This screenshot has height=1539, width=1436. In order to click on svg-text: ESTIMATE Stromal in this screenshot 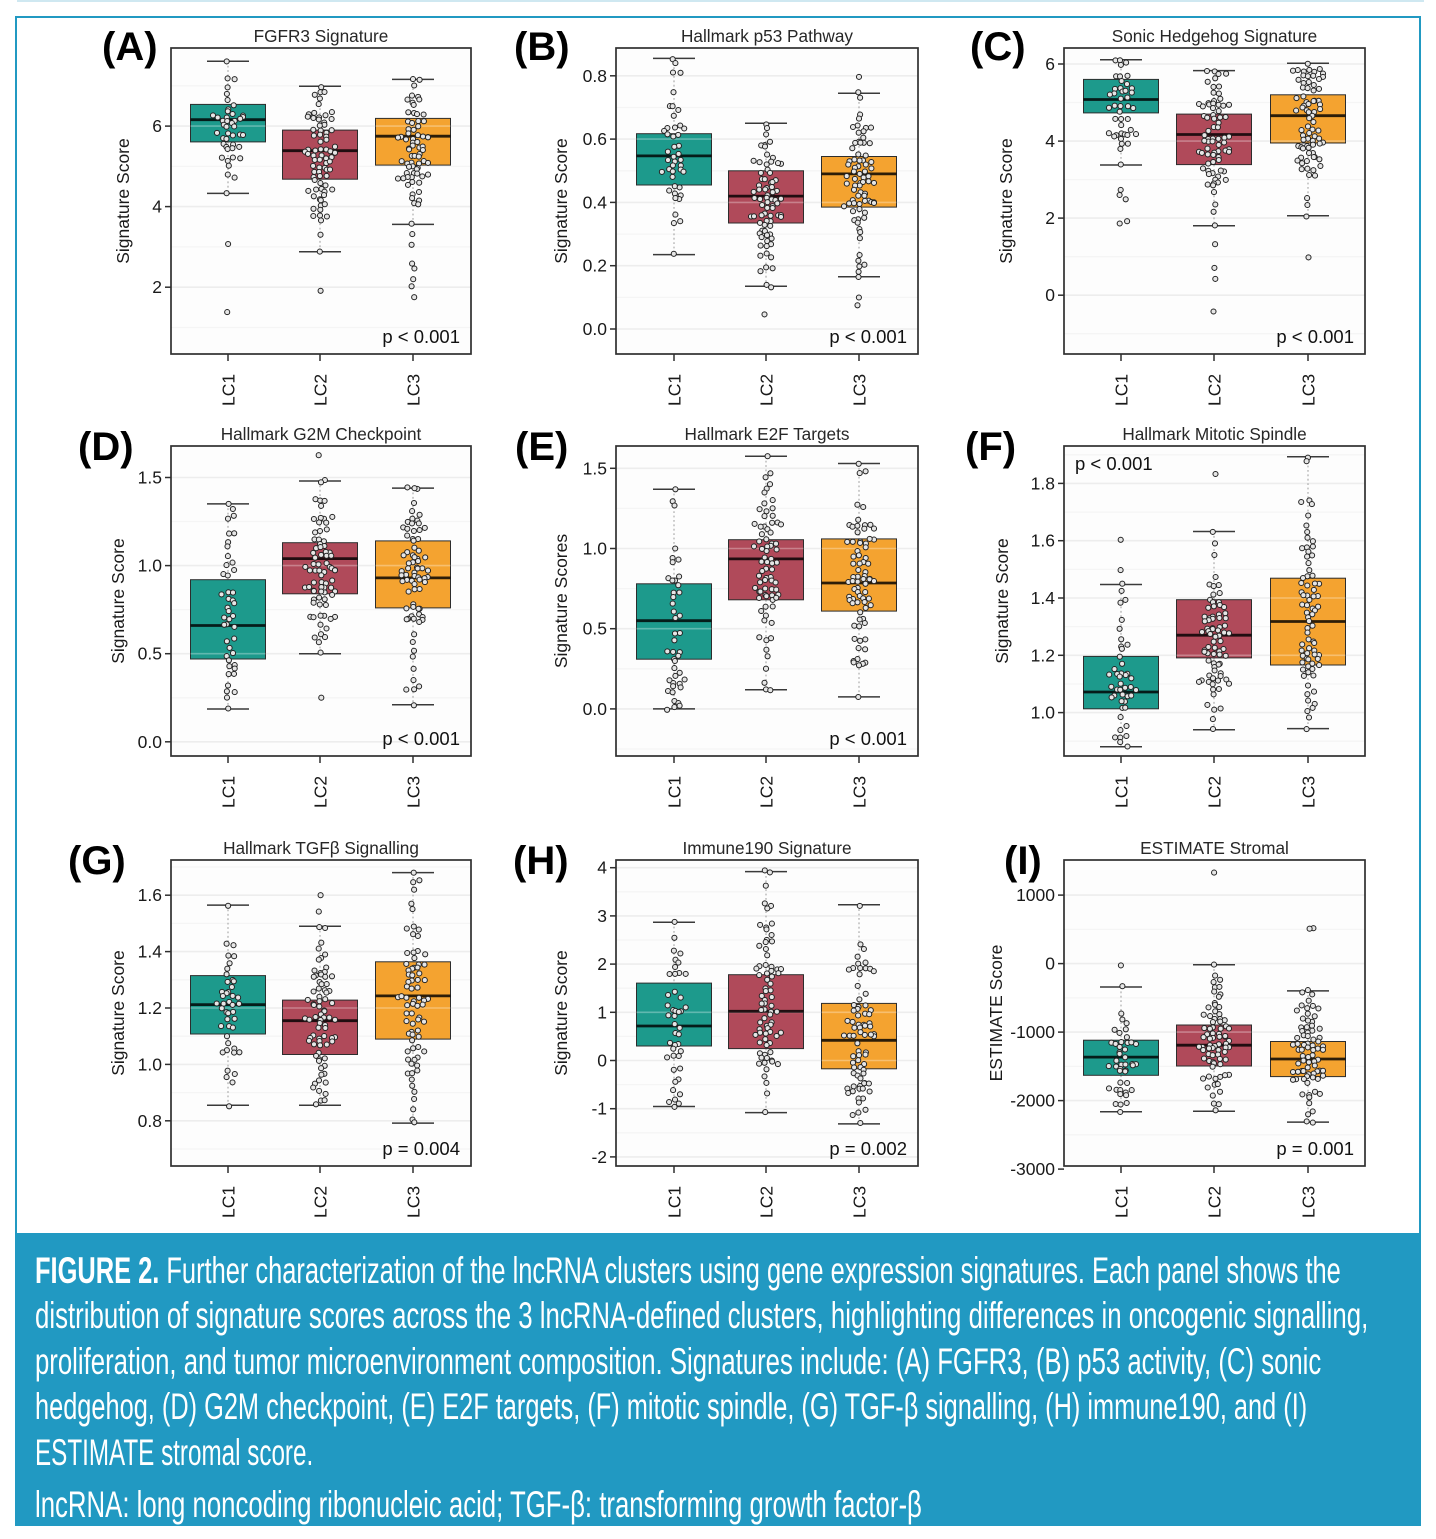, I will do `click(1214, 848)`.